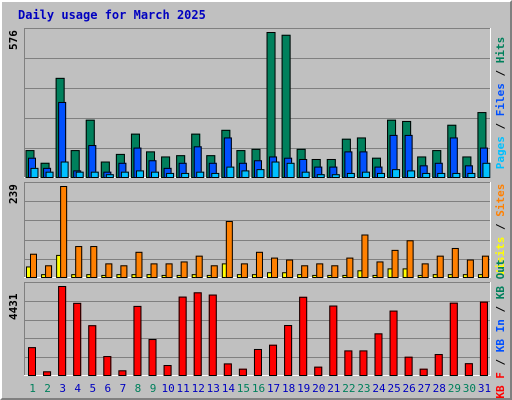  What do you see at coordinates (378, 355) in the screenshot?
I see `bar-kbf-day-24-edge` at bounding box center [378, 355].